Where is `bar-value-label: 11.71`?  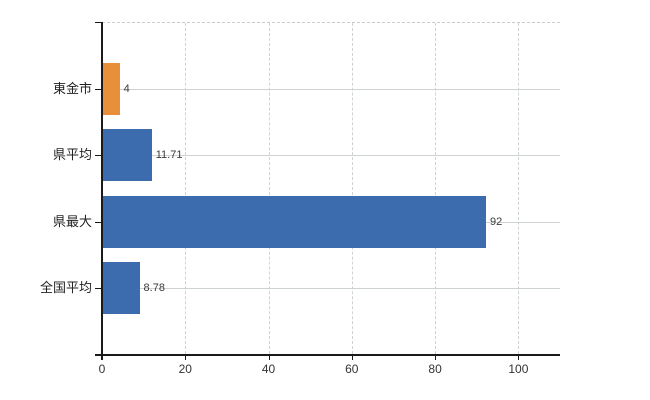 bar-value-label: 11.71 is located at coordinates (169, 155).